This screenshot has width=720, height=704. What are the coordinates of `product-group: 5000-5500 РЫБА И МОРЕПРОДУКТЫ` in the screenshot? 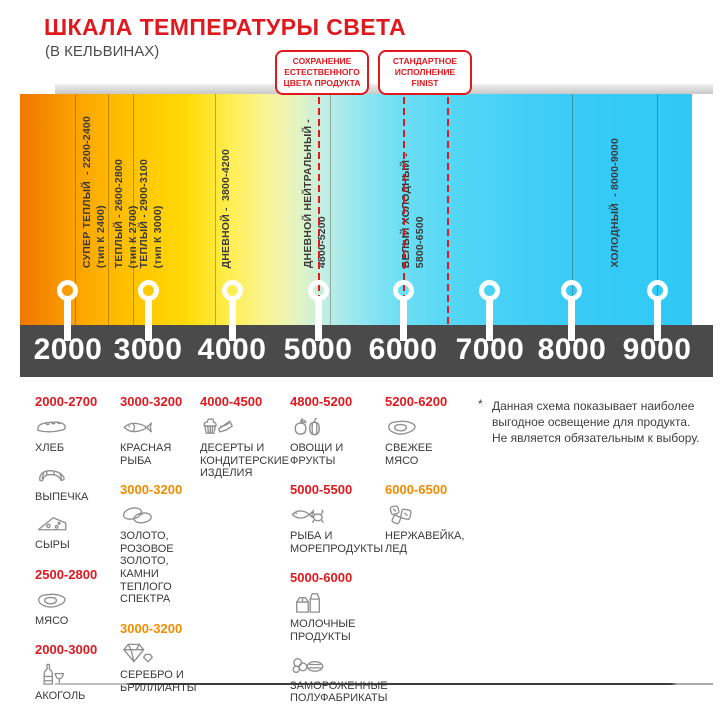 It's located at (337, 518).